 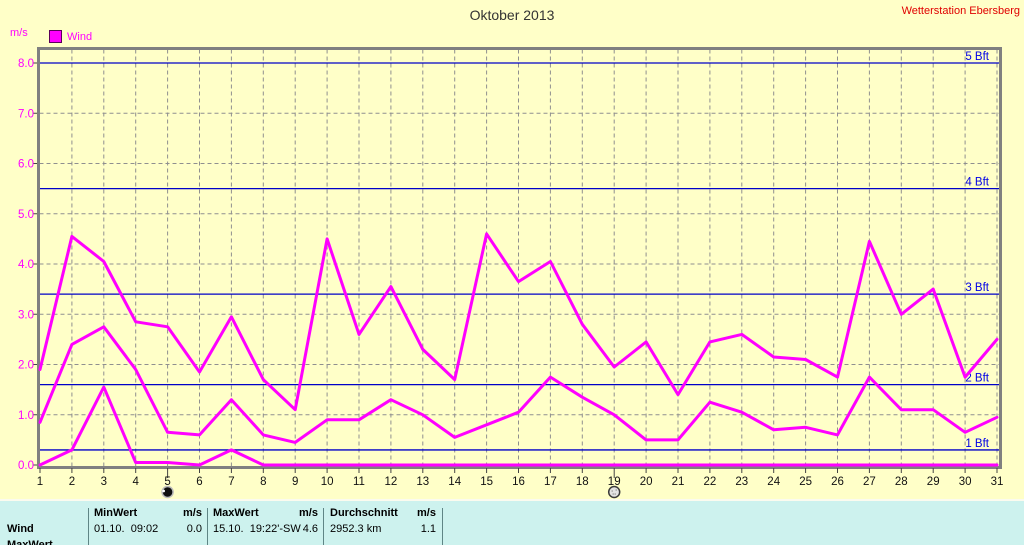 What do you see at coordinates (383, 529) in the screenshot?
I see `durchschnitt-value: 2952.3 km 1.1` at bounding box center [383, 529].